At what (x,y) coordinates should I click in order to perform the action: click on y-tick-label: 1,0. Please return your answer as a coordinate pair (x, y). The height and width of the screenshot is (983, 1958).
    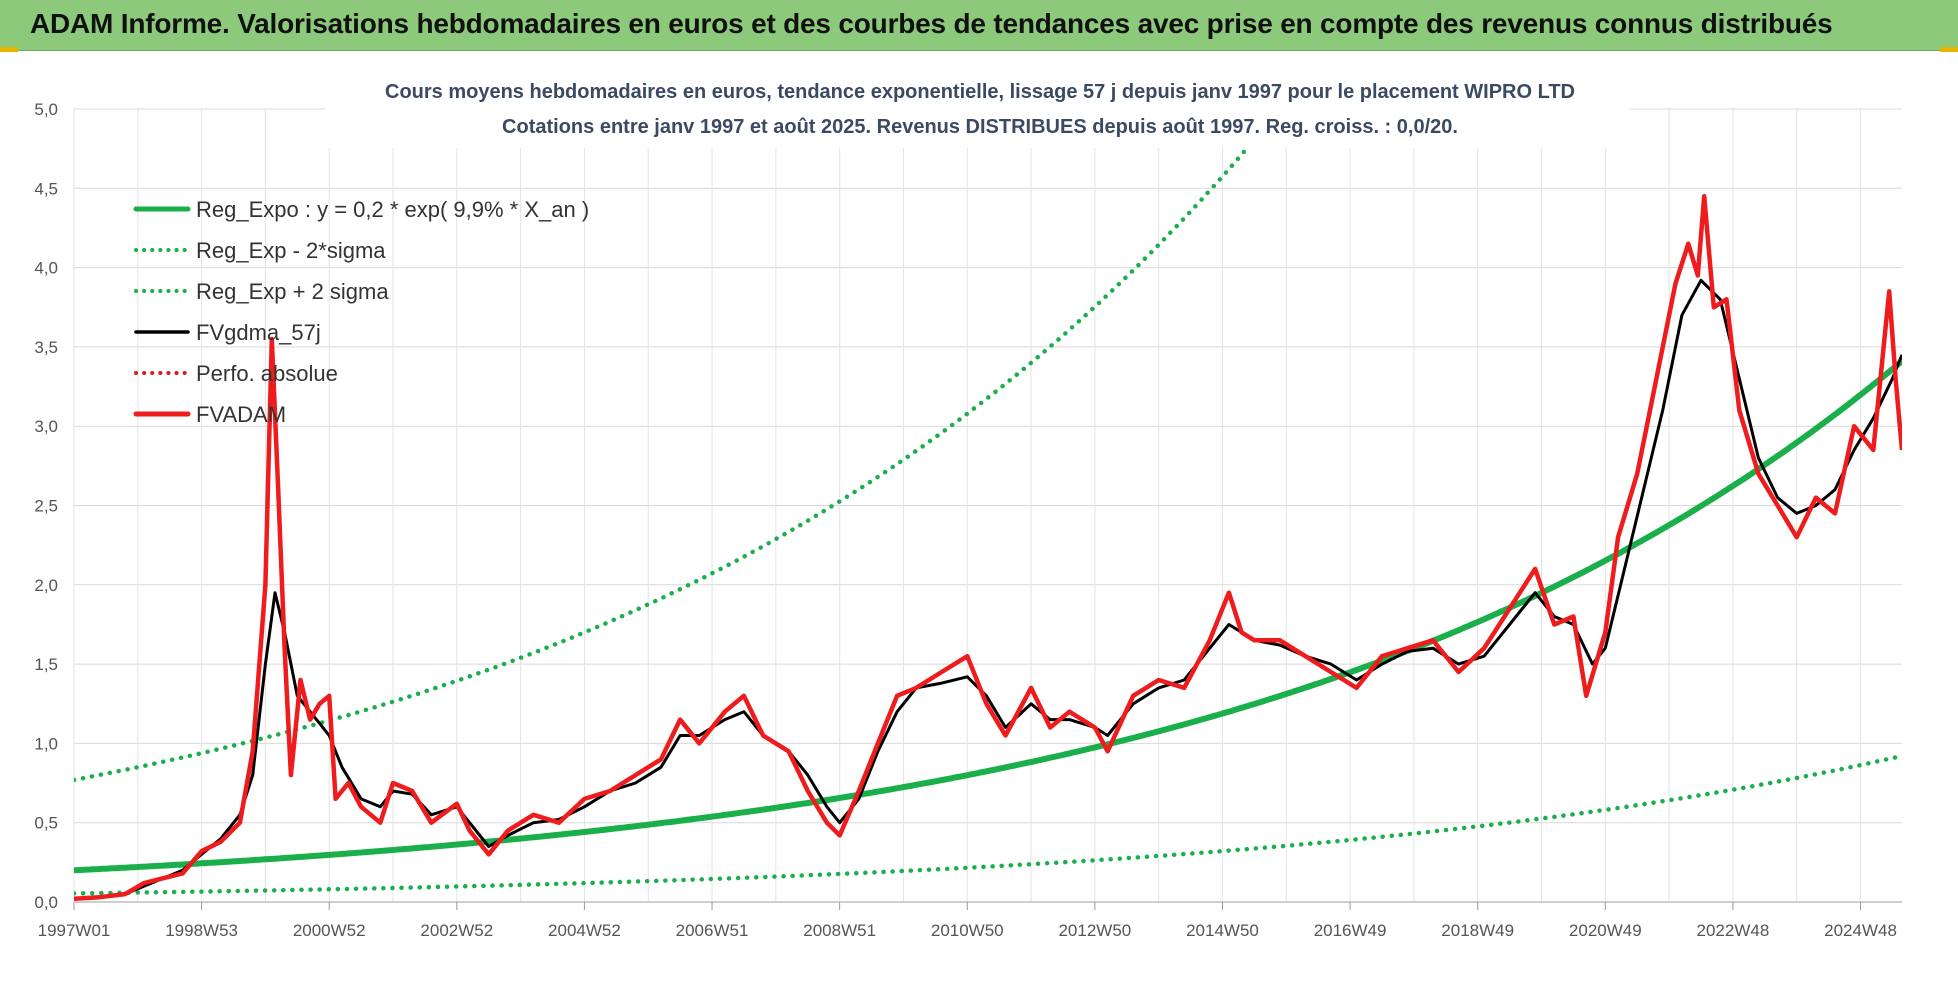
    Looking at the image, I should click on (46, 743).